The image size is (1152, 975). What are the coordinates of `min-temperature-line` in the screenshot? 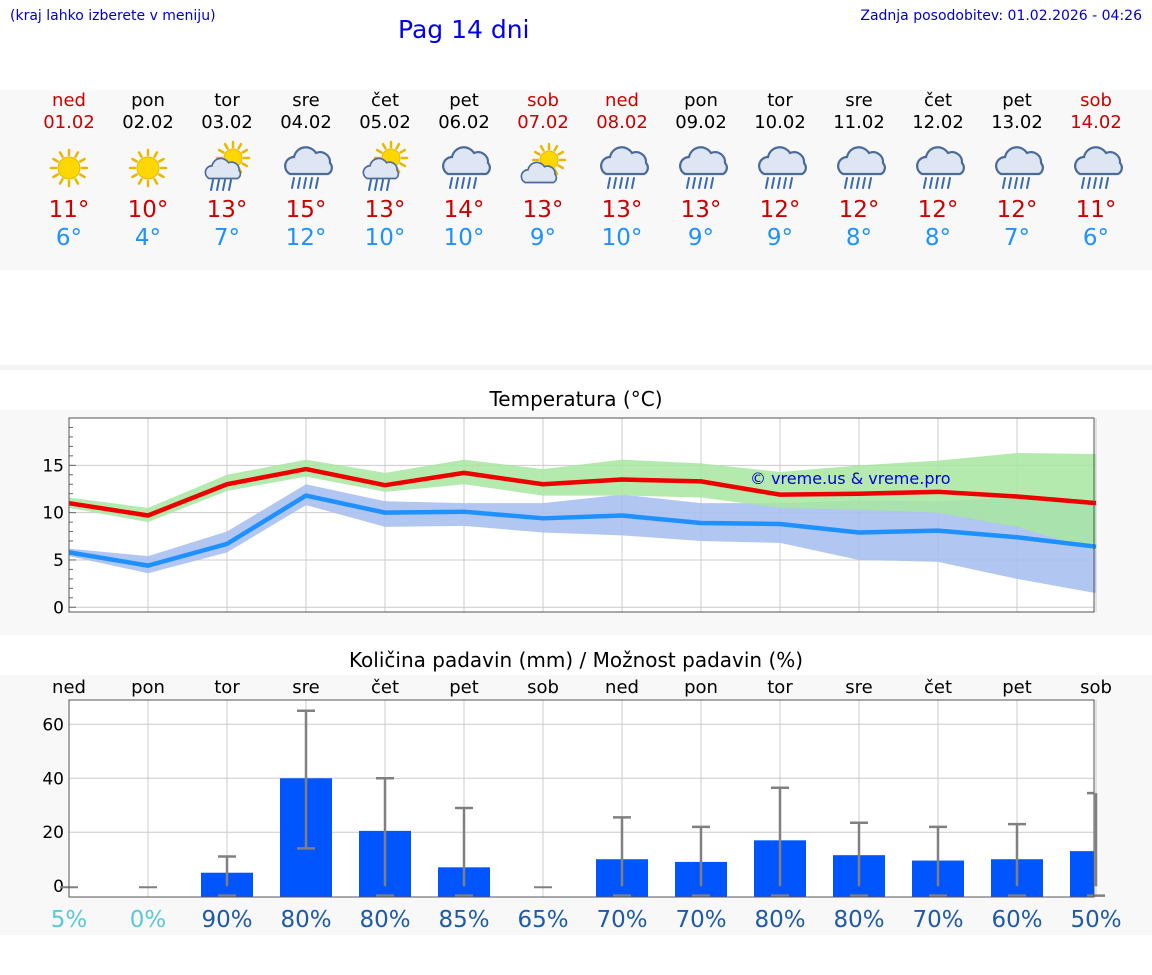 It's located at (582, 530).